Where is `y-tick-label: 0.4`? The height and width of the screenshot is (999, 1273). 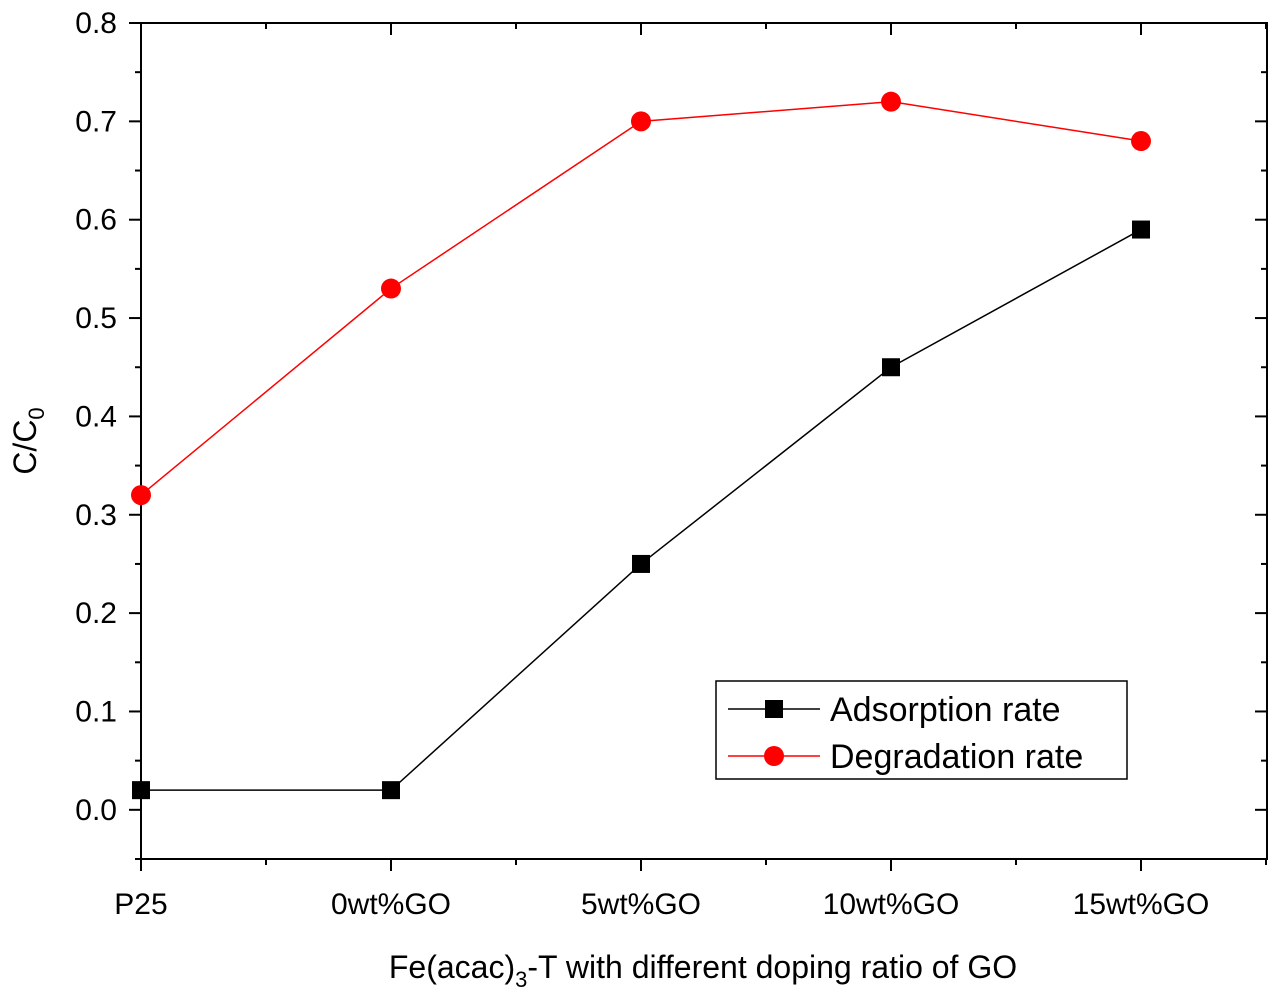 y-tick-label: 0.4 is located at coordinates (96, 416).